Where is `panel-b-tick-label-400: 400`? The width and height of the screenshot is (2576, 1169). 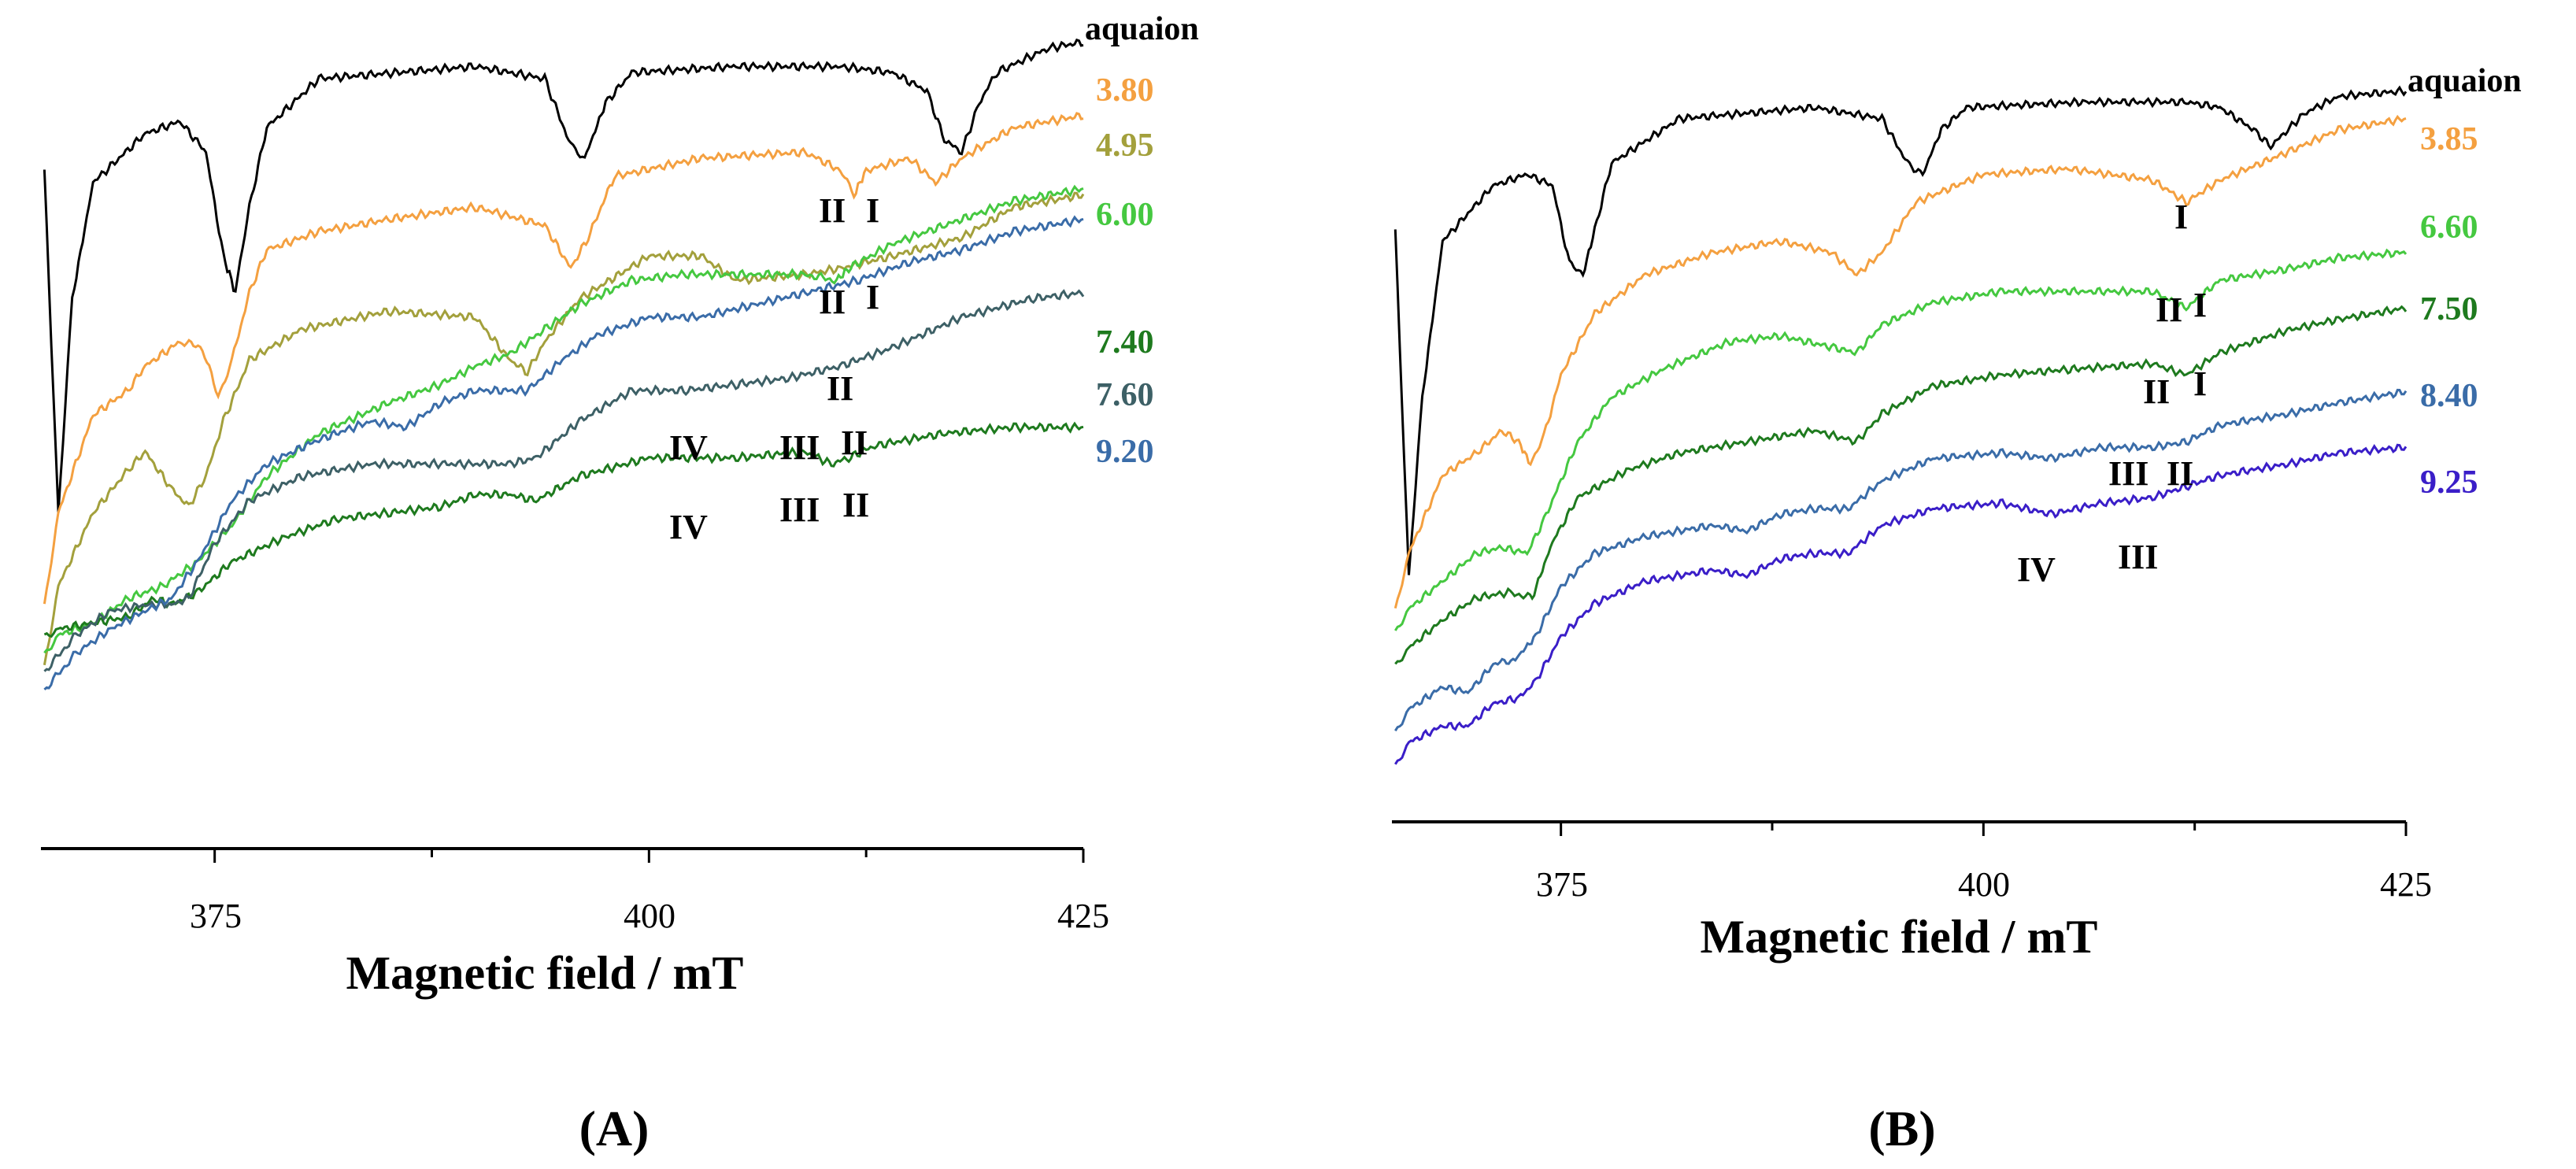
panel-b-tick-label-400: 400 is located at coordinates (1984, 885).